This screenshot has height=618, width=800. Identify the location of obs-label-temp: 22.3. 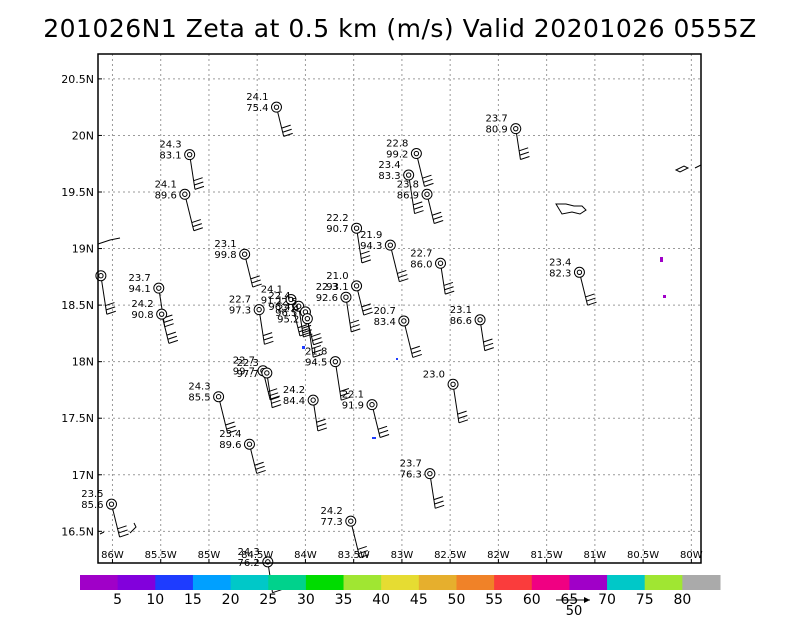
(248, 363).